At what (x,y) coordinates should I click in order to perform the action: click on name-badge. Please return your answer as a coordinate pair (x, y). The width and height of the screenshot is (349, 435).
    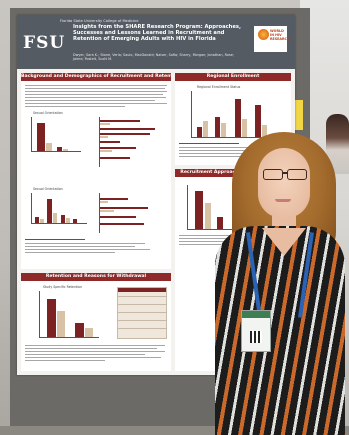
    Looking at the image, I should click on (256, 331).